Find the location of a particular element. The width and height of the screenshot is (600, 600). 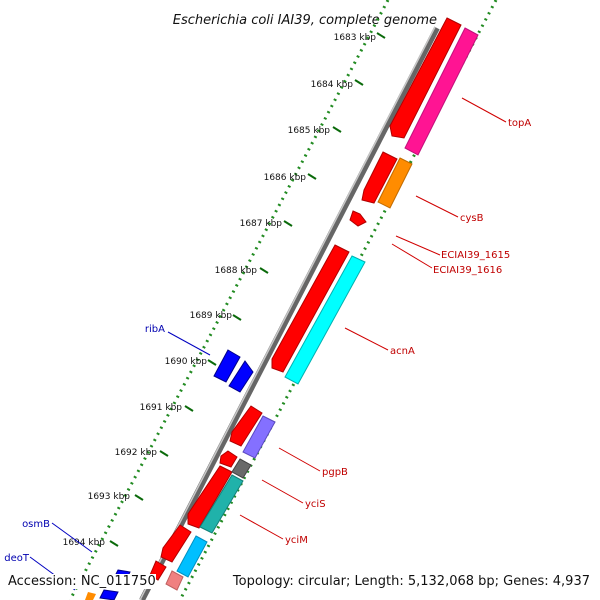

gene-pgpB is located at coordinates (246, 426).